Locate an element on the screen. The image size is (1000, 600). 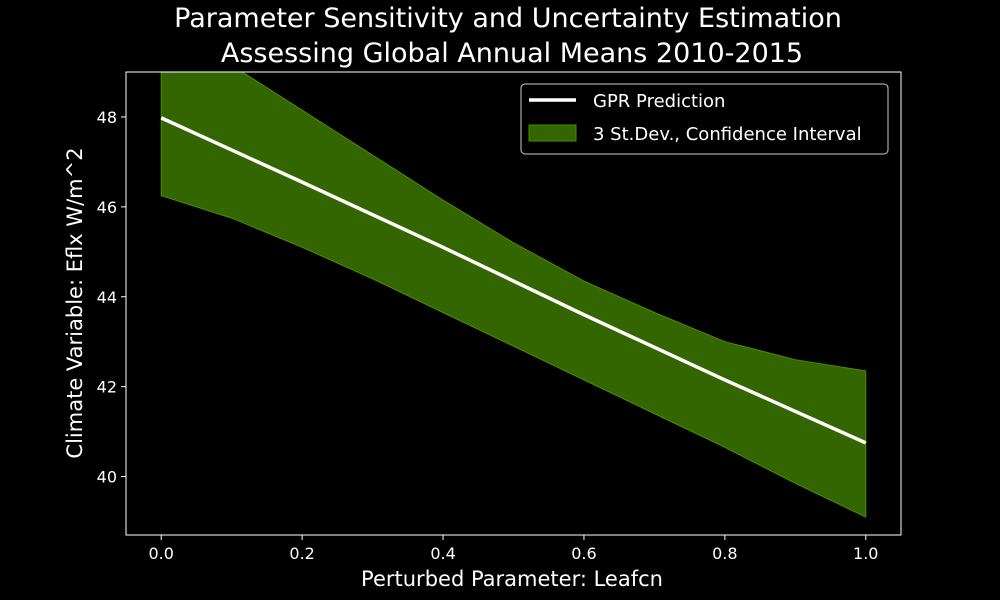
legend-box is located at coordinates (704, 119).